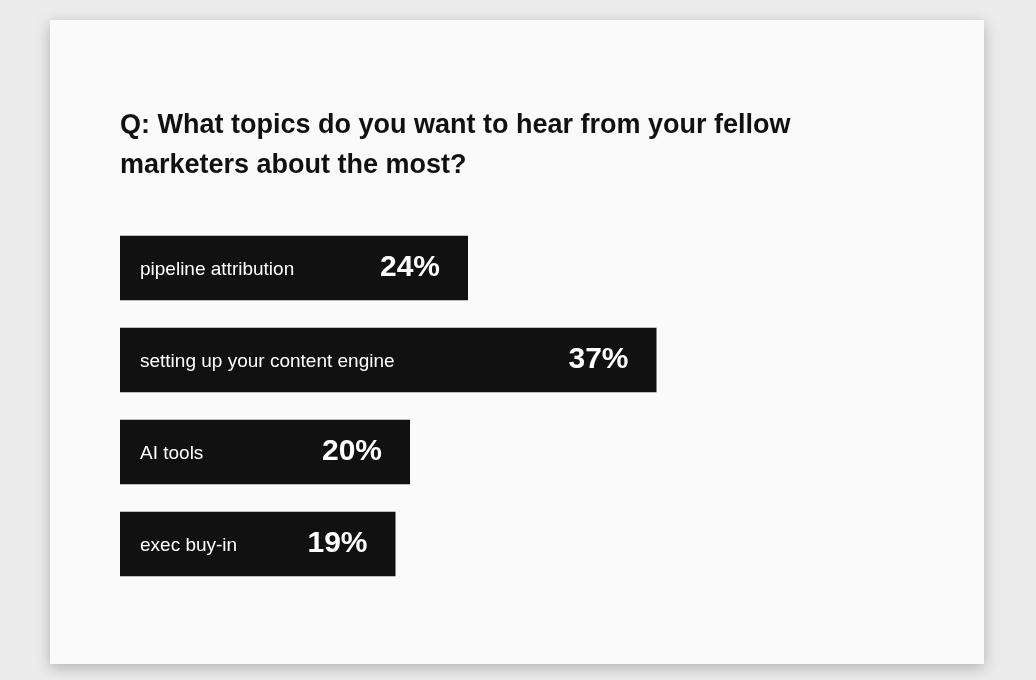 Image resolution: width=1036 pixels, height=680 pixels. What do you see at coordinates (351, 450) in the screenshot?
I see `data-label: 20%` at bounding box center [351, 450].